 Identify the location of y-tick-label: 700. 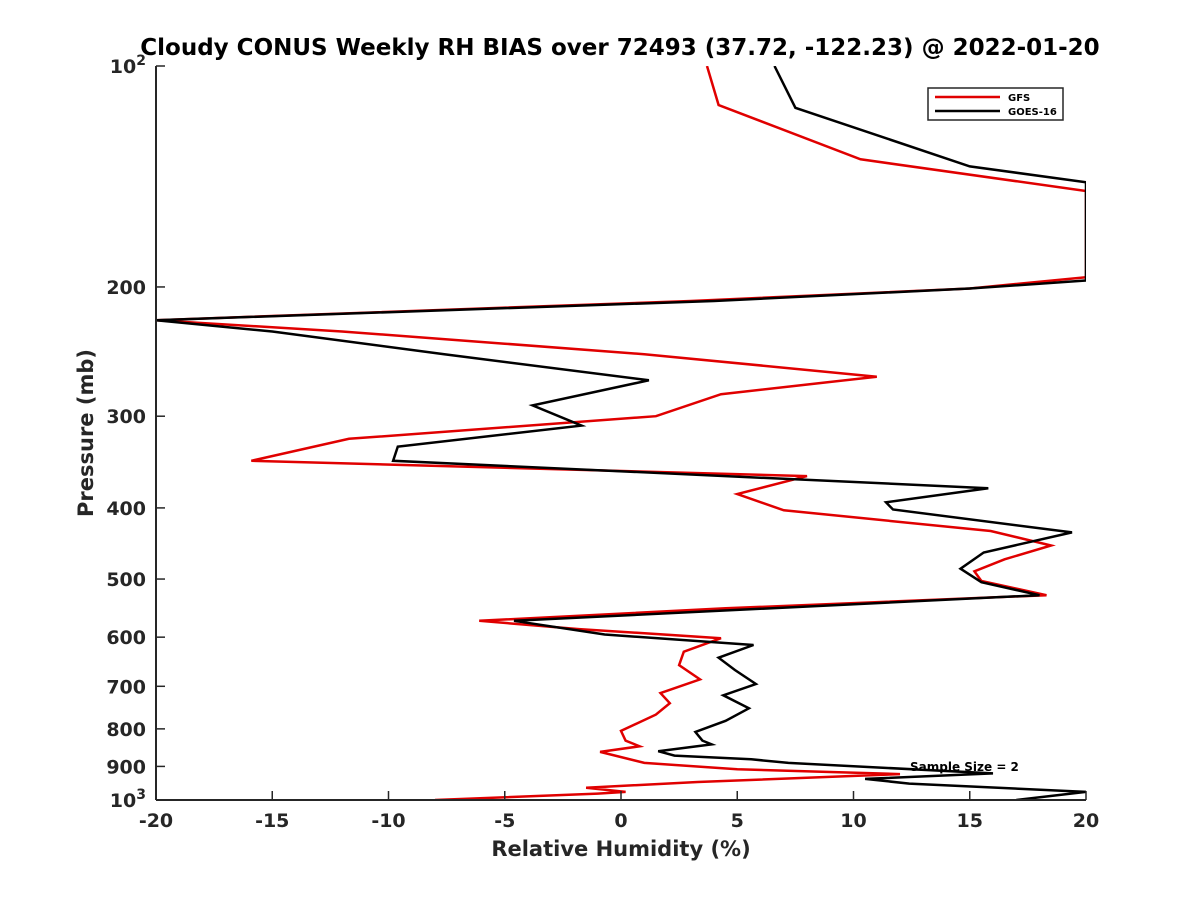
(126, 687).